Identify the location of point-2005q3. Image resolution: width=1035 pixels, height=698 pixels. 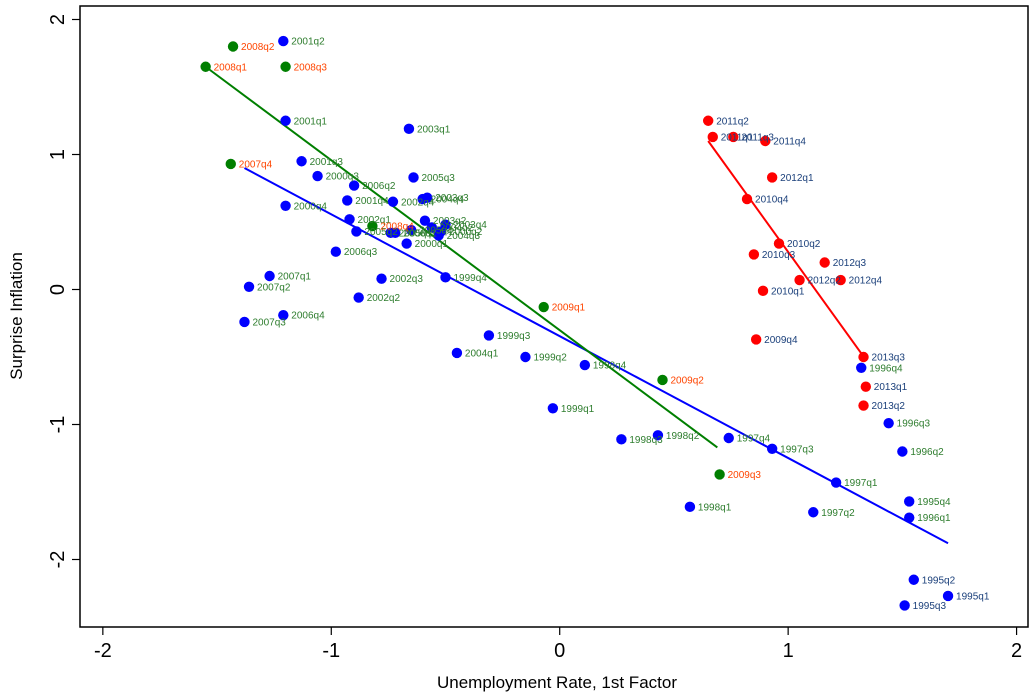
(413, 177).